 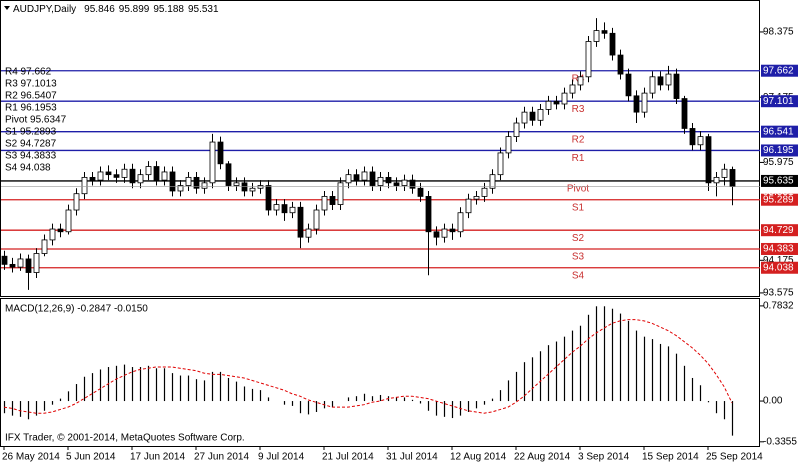 What do you see at coordinates (116, 9) in the screenshot?
I see `chart-header: AUDJPY,Daily 95.846 95.899 95.188 95.531` at bounding box center [116, 9].